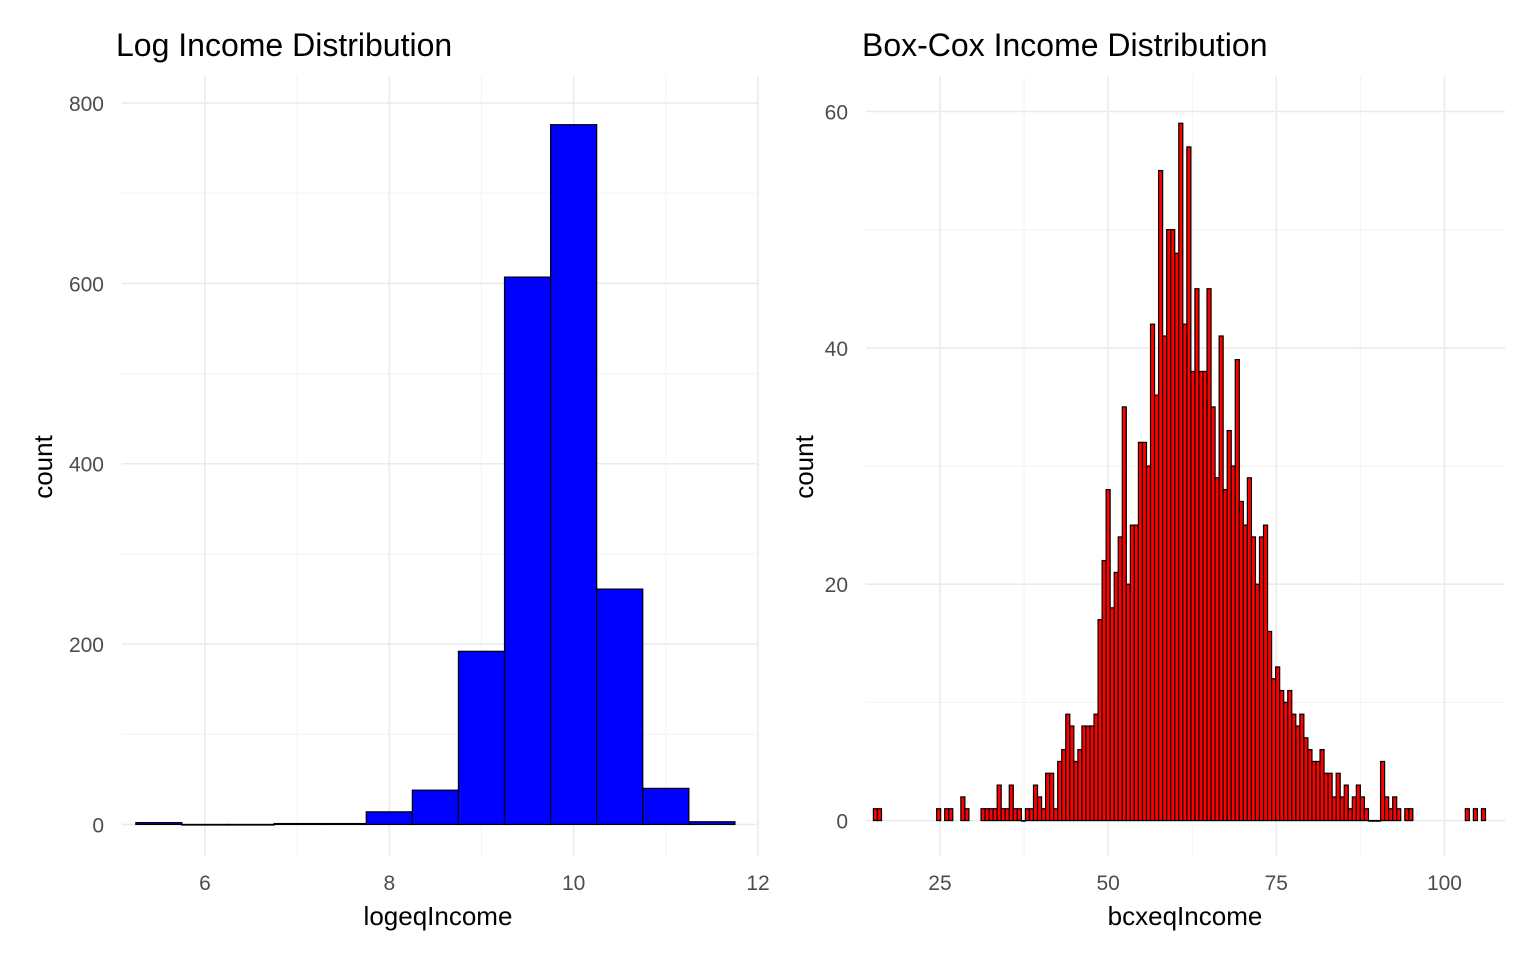  What do you see at coordinates (205, 883) in the screenshot?
I see `x-tick-label: 6` at bounding box center [205, 883].